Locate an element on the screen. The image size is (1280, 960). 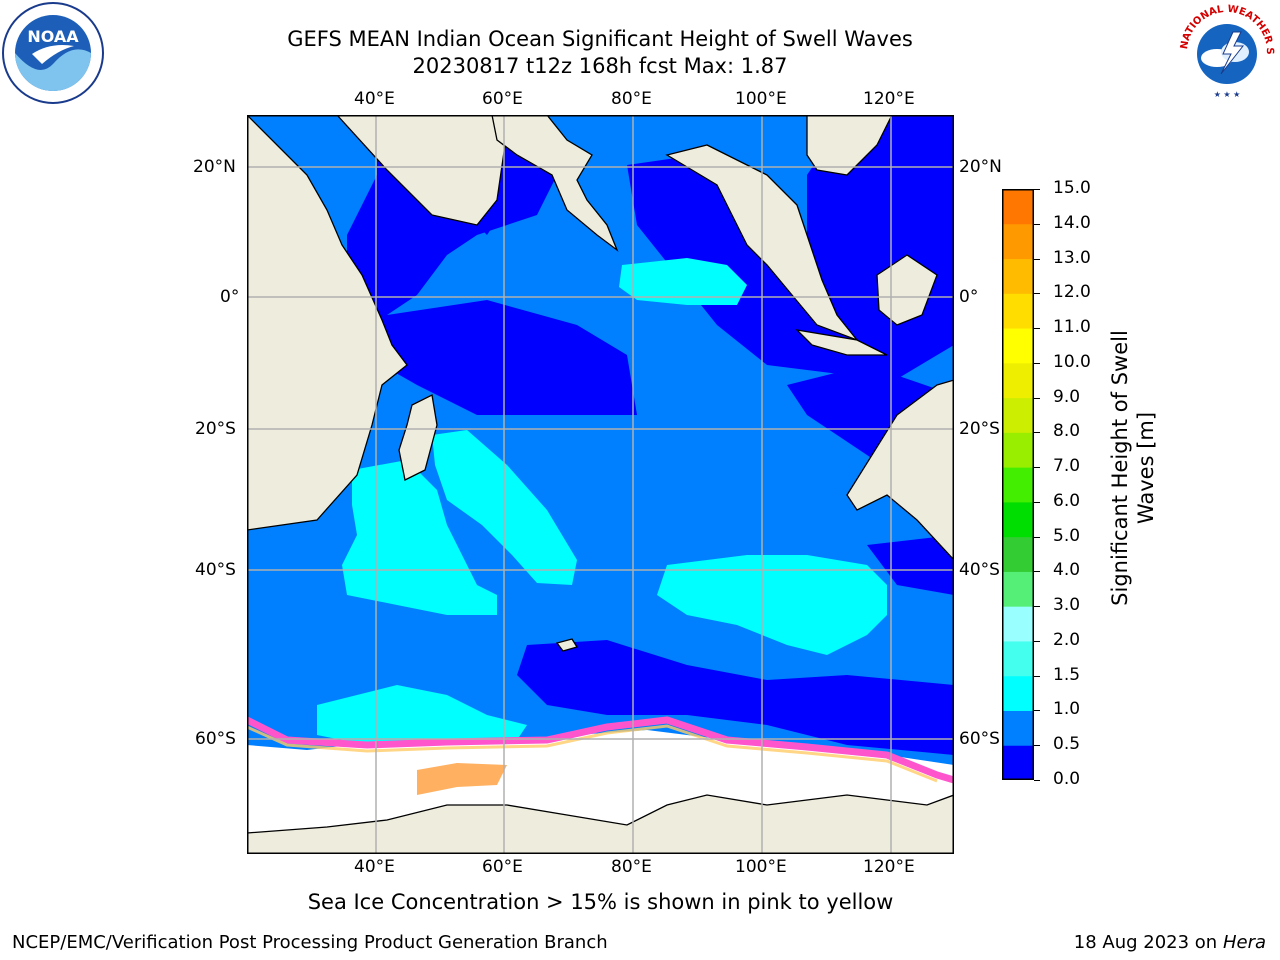
colorbar-tick-label: 2.0 is located at coordinates (1067, 639).